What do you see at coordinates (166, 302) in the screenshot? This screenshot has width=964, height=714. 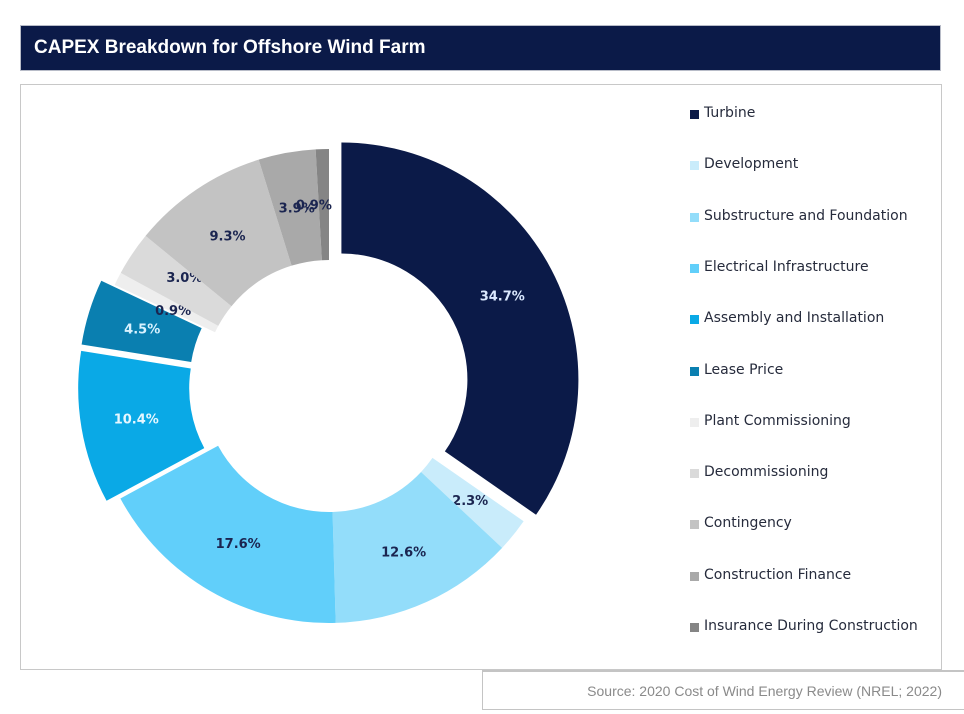 I see `slice-plant-commissioning` at bounding box center [166, 302].